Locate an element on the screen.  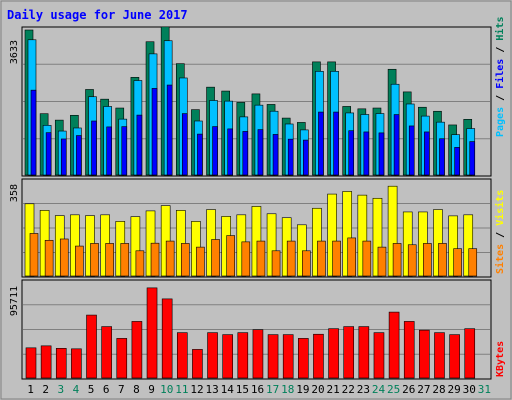
y-max-label-visits: 358 is located at coordinates (14, 193).